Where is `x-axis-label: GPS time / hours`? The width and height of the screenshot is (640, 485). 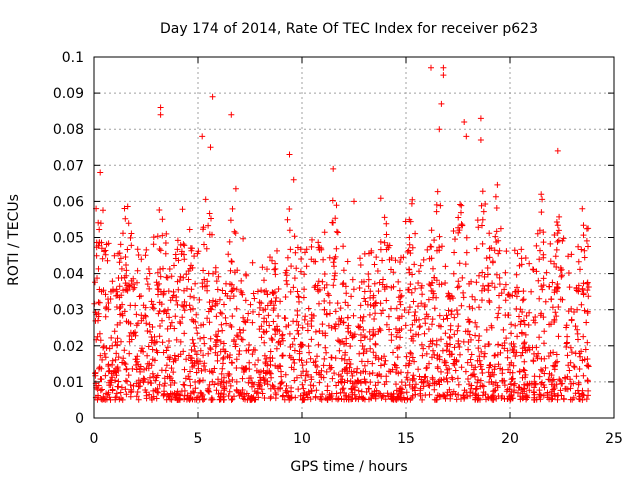
x-axis-label: GPS time / hours is located at coordinates (348, 467).